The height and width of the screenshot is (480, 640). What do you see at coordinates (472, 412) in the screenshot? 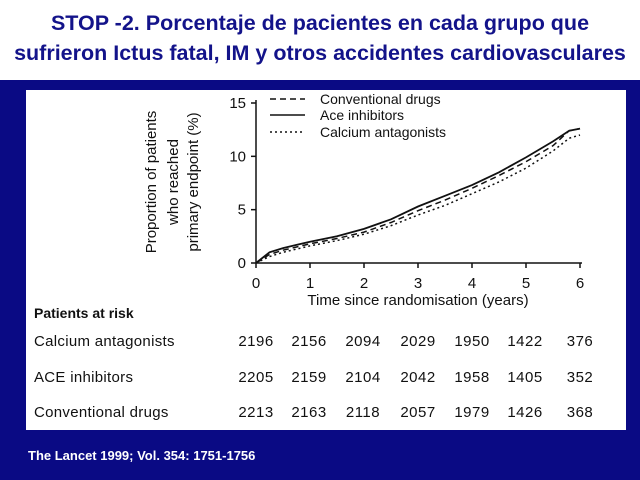
I see `risk-cell: 1979` at bounding box center [472, 412].